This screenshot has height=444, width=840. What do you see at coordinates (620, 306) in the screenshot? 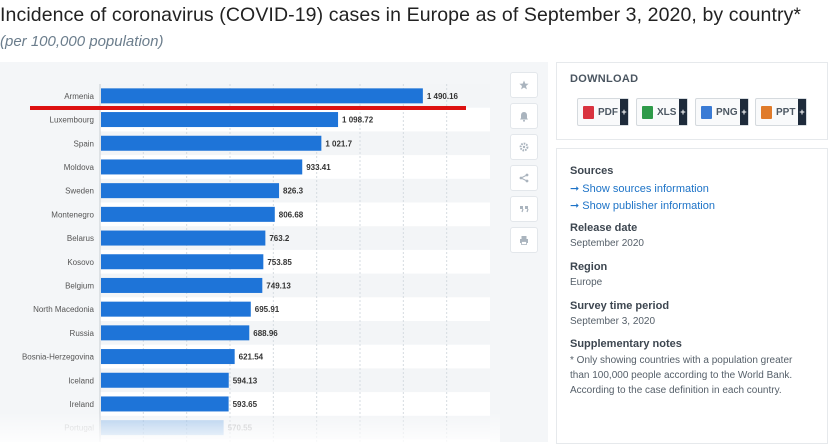
I see `survey-period-heading: Survey time period` at bounding box center [620, 306].